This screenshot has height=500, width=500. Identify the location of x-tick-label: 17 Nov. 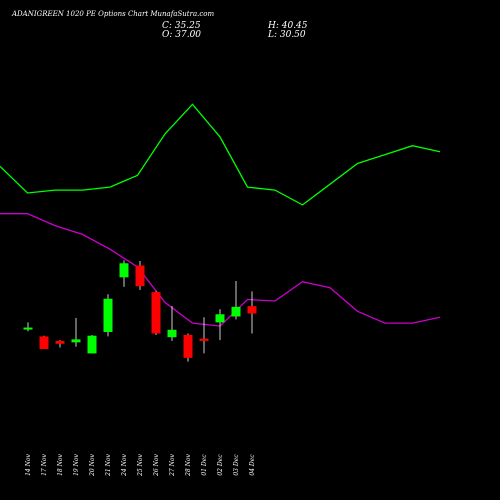
(44, 464).